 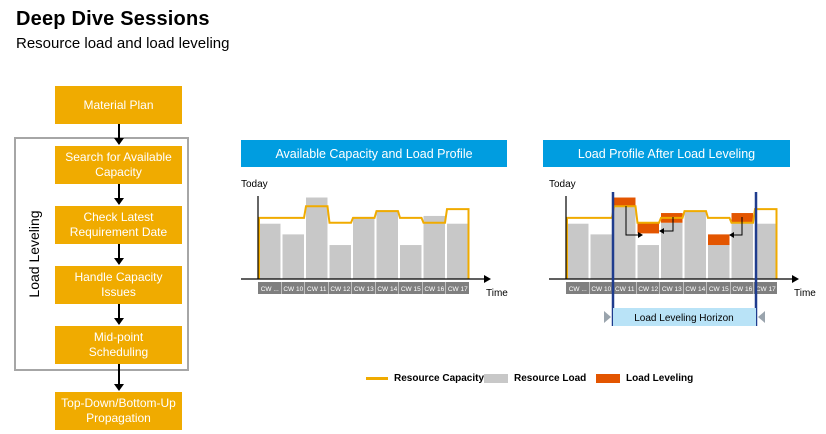 I want to click on load-leveling-frame, so click(x=101, y=254).